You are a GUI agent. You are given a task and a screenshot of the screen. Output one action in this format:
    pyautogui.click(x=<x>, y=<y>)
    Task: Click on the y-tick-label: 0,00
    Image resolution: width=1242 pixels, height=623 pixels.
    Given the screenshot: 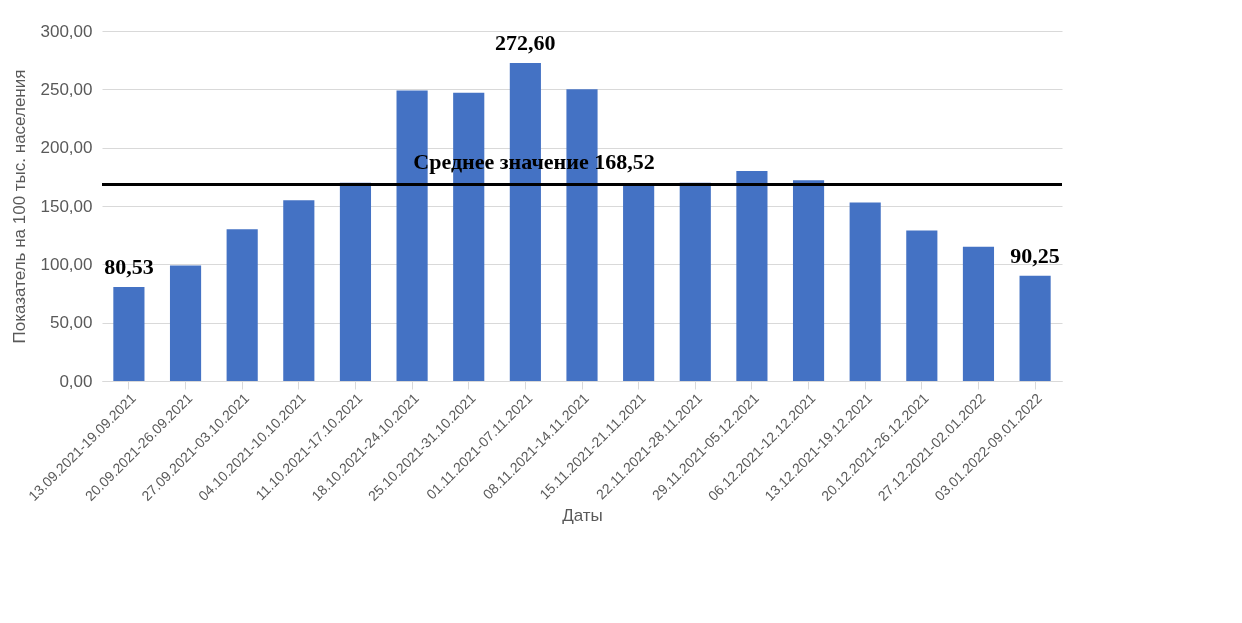 What is the action you would take?
    pyautogui.click(x=76, y=381)
    